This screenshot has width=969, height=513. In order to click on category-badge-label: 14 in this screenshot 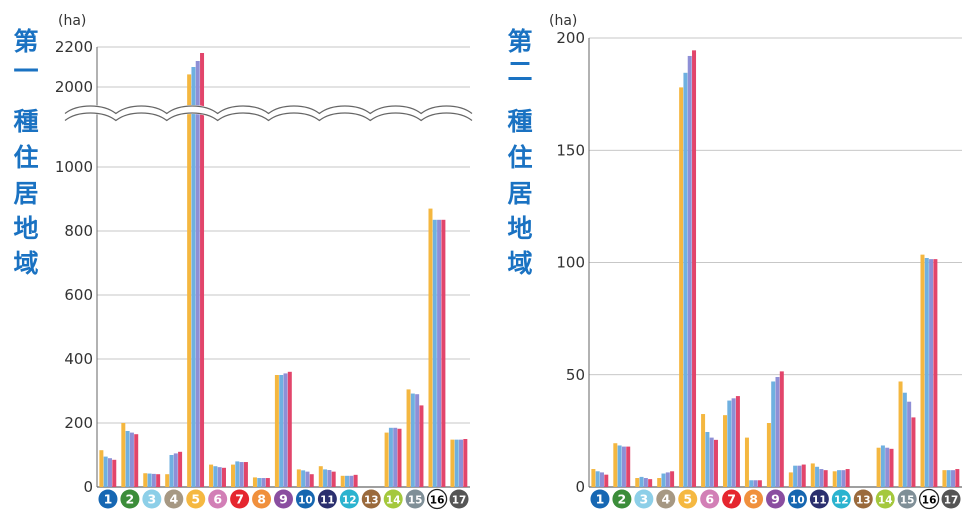, I will do `click(393, 501)`.